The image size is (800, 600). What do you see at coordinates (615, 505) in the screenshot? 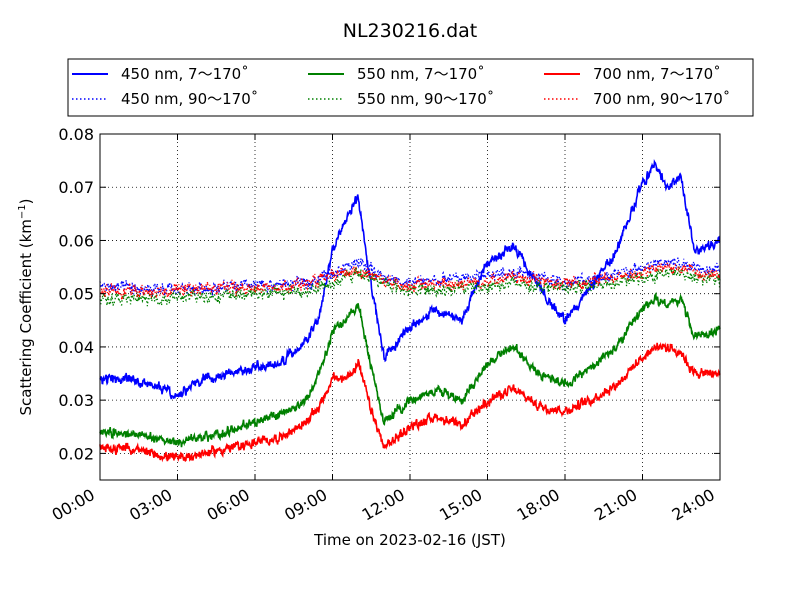
I see `x-tick-label: 21:00` at bounding box center [615, 505].